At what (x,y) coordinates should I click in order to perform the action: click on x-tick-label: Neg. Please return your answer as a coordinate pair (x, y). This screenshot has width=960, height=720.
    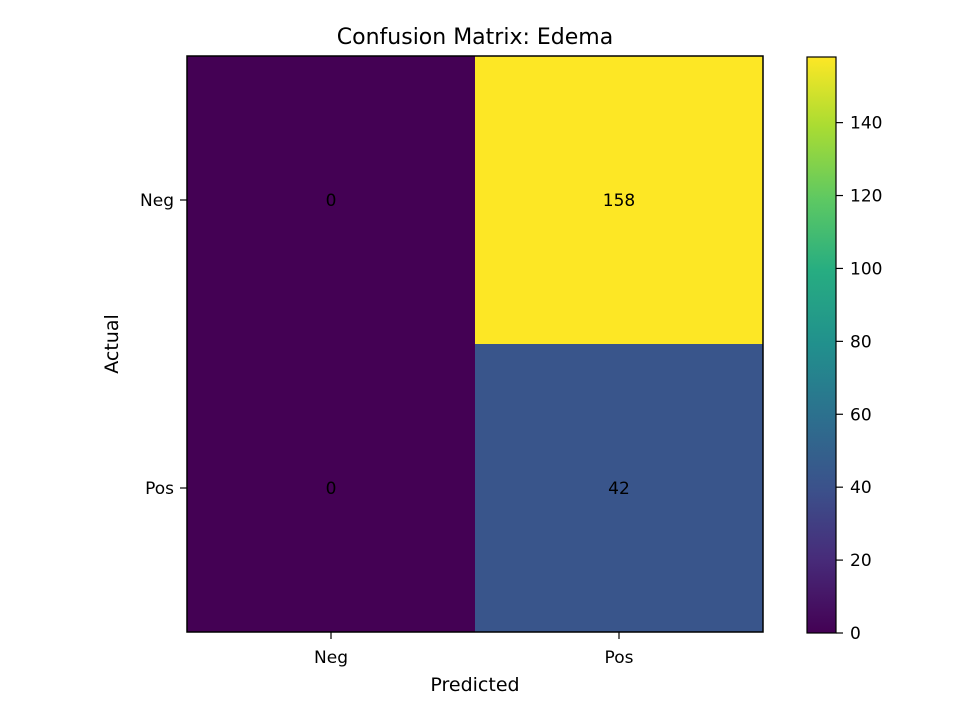
    Looking at the image, I should click on (331, 658).